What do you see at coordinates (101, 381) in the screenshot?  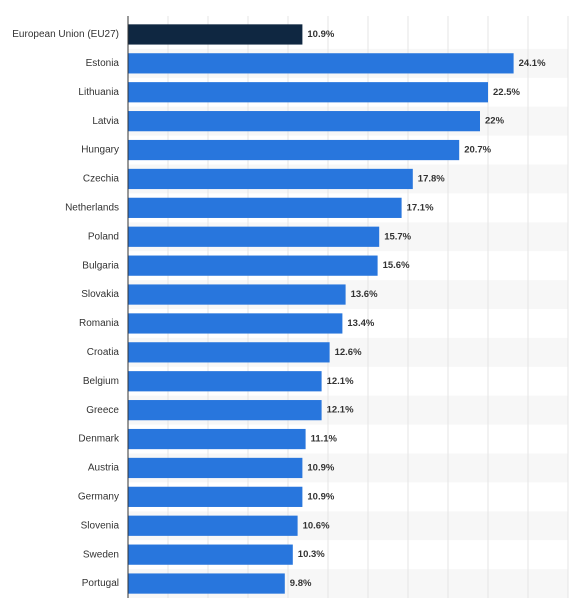 I see `y-tick-label: Belgium` at bounding box center [101, 381].